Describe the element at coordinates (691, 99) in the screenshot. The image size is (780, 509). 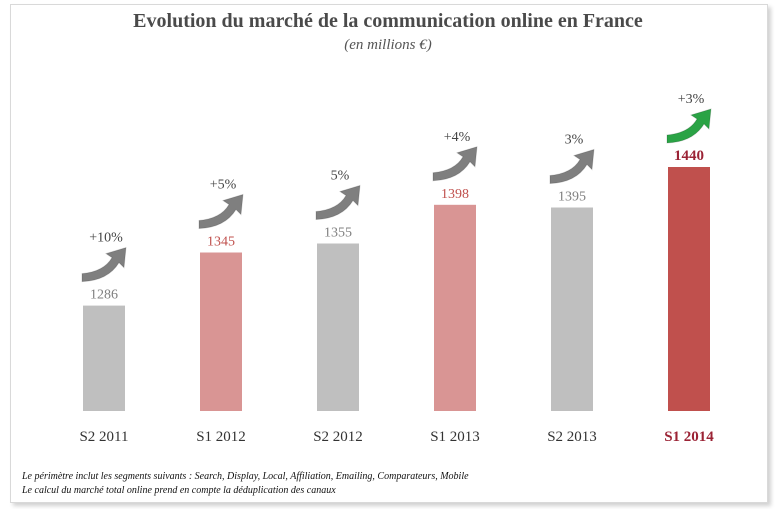
I see `growth-label: +3%` at that location.